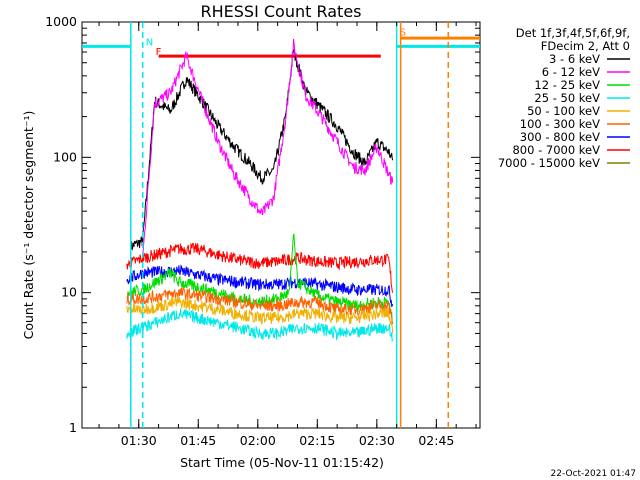 This screenshot has width=640, height=480. I want to click on legend-header: FDecim 2, Att 0, so click(585, 46).